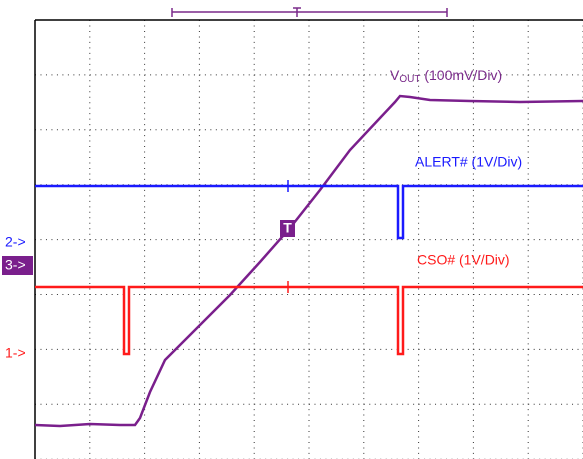  I want to click on ch3-marker-box, so click(17, 265).